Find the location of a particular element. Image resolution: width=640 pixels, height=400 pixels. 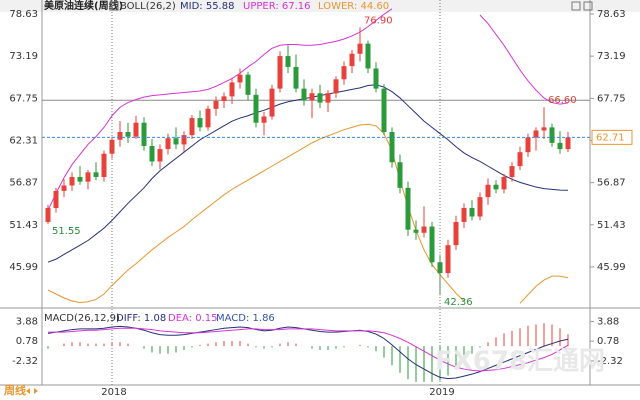

y-tick-label: 3.88 is located at coordinates (27, 321).